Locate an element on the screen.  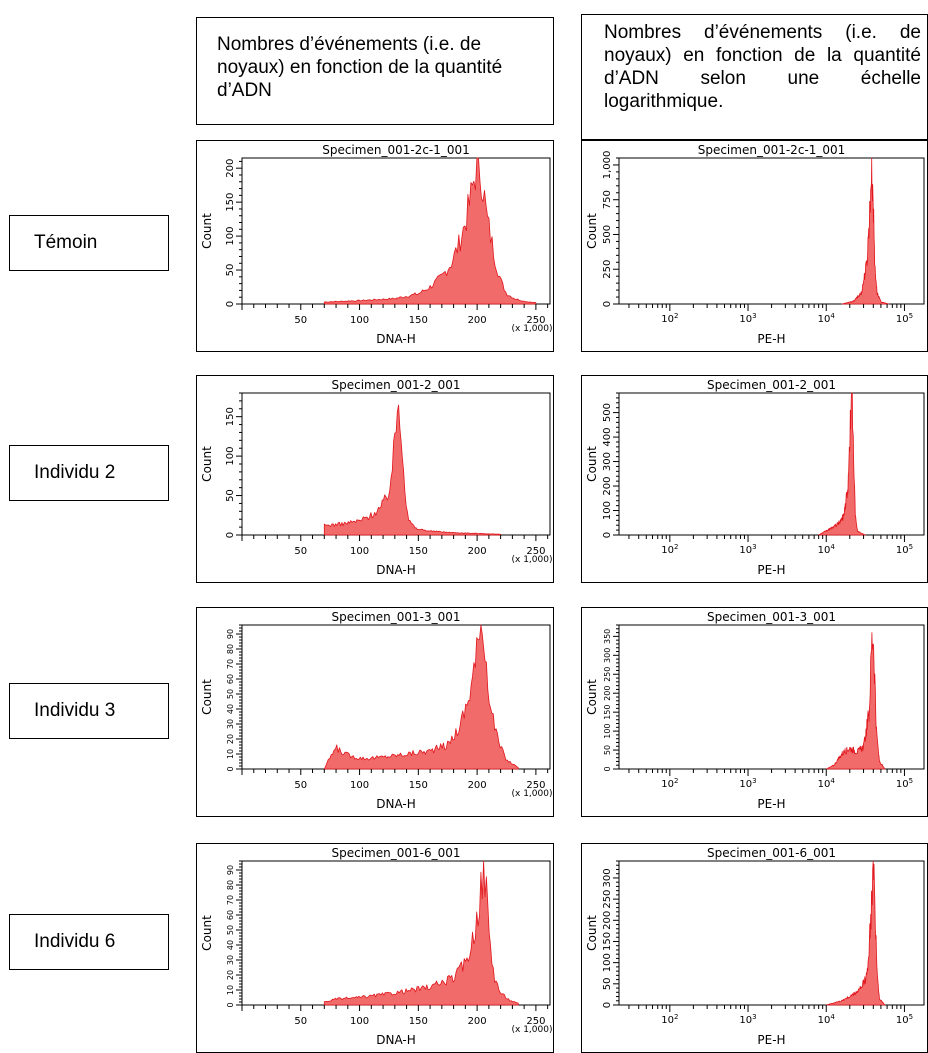
y-tick-label: 200 is located at coordinates (230, 168).